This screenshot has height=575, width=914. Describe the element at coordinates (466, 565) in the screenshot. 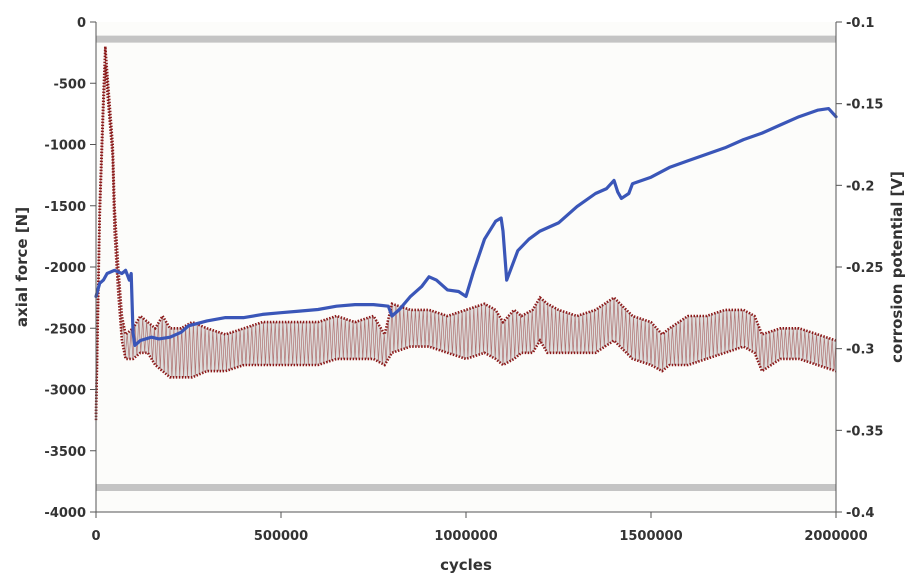

I see `x-axis-title: cycles` at that location.